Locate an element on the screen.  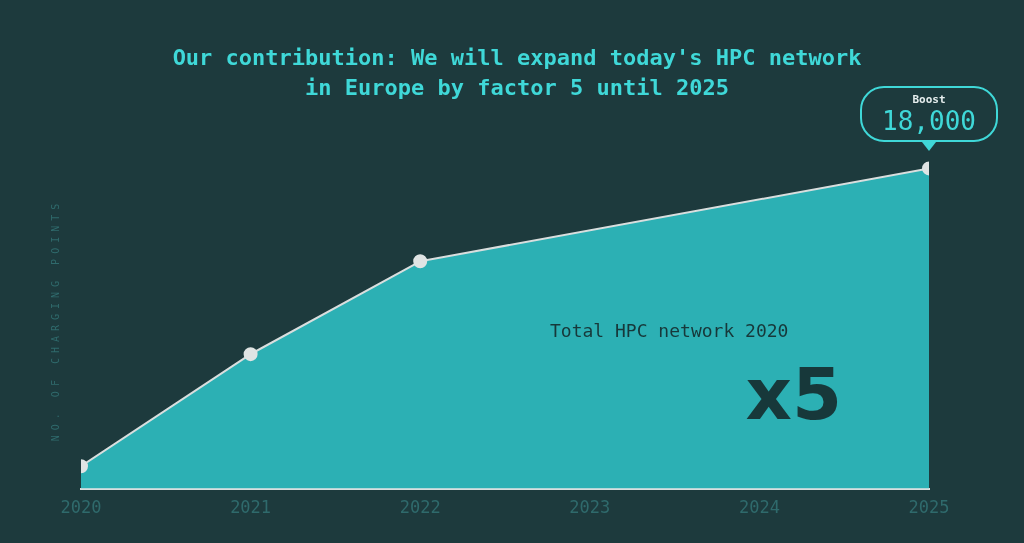
chart-title: Our contribution: We will expand today's HPC network in Europe by factor 5 until 2025 is located at coordinates (517, 72).